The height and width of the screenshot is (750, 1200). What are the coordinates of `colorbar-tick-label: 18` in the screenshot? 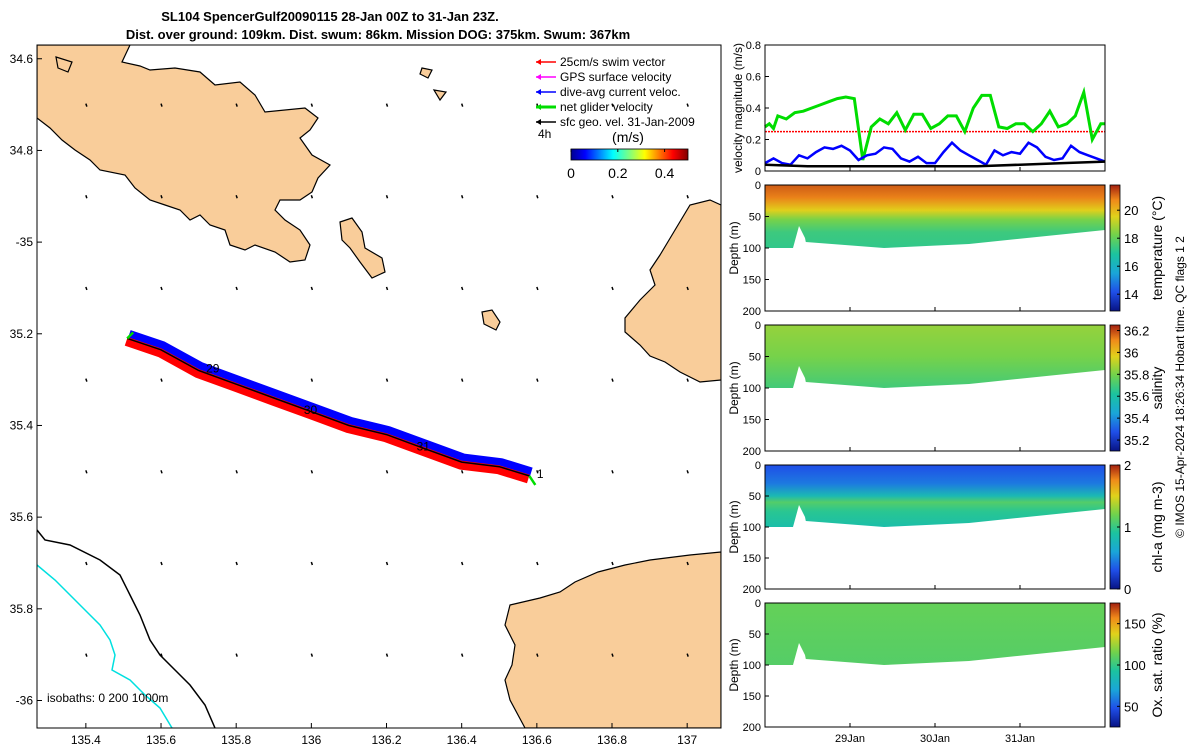 It's located at (1131, 238).